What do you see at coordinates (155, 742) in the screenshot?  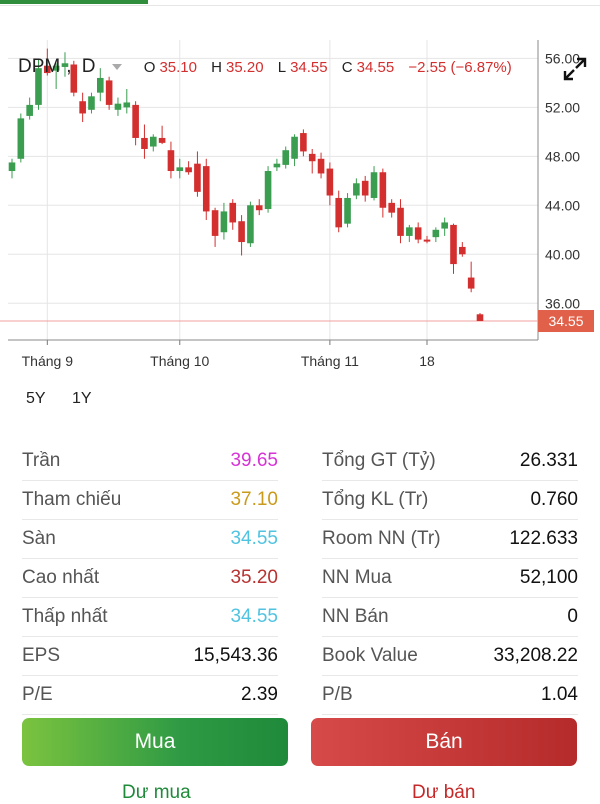 I see `buy-button: Mua` at bounding box center [155, 742].